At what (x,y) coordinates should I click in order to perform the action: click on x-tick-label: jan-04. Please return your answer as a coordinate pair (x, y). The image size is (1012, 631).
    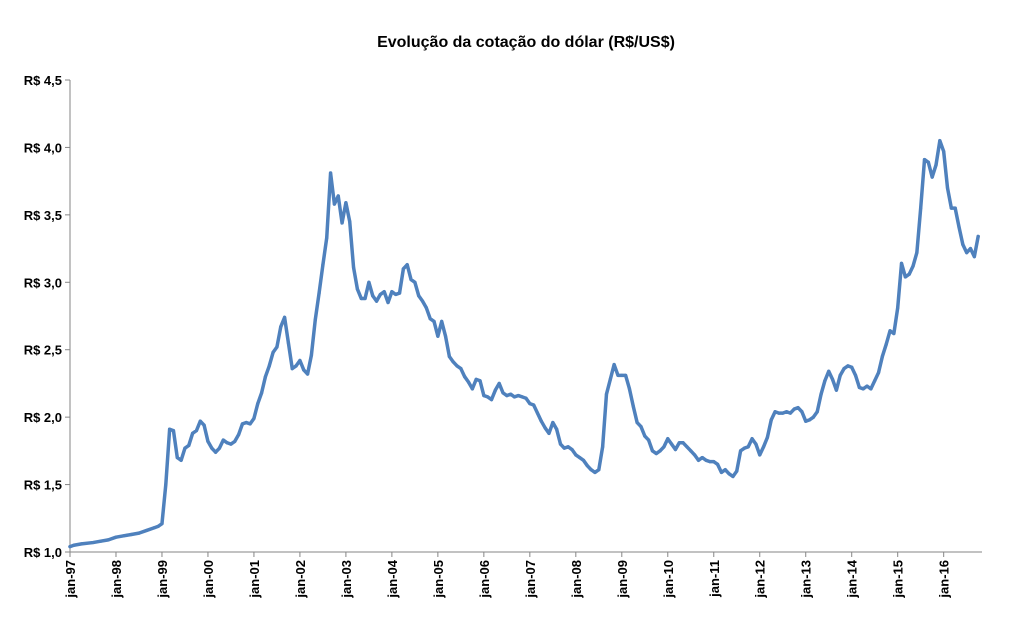
    Looking at the image, I should click on (392, 578).